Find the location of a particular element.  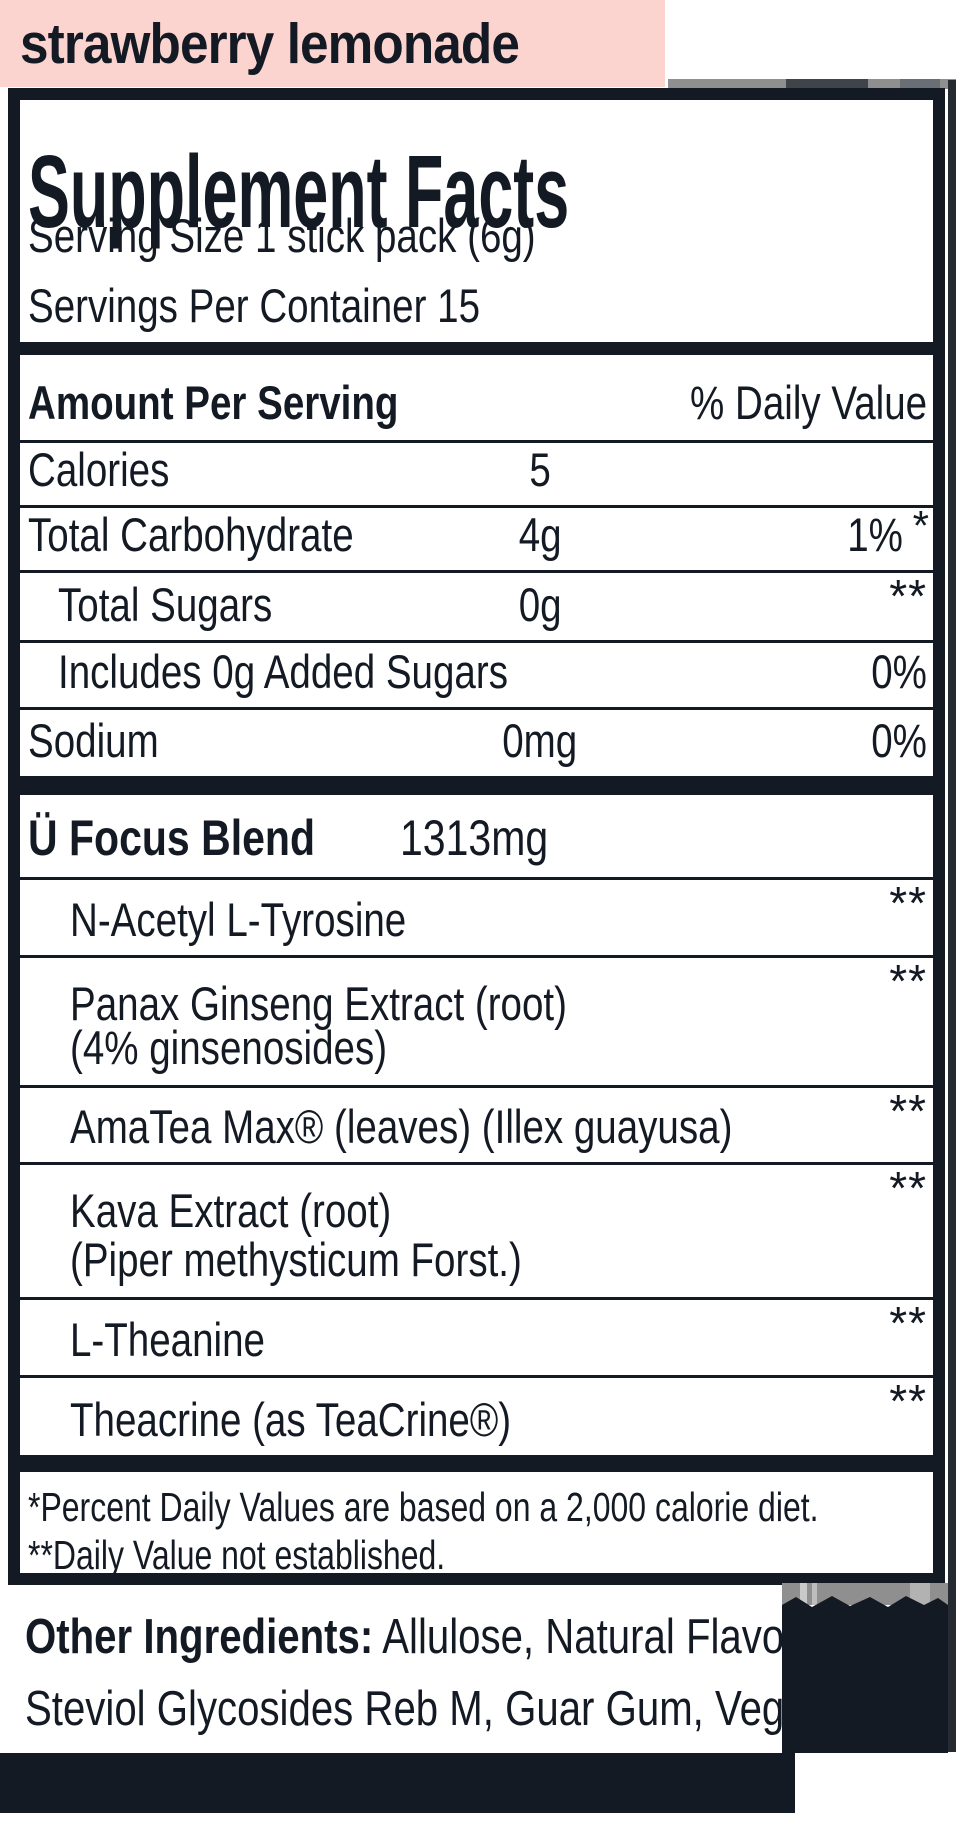

footnote-not-established: **Daily Value not established. is located at coordinates (237, 1555).